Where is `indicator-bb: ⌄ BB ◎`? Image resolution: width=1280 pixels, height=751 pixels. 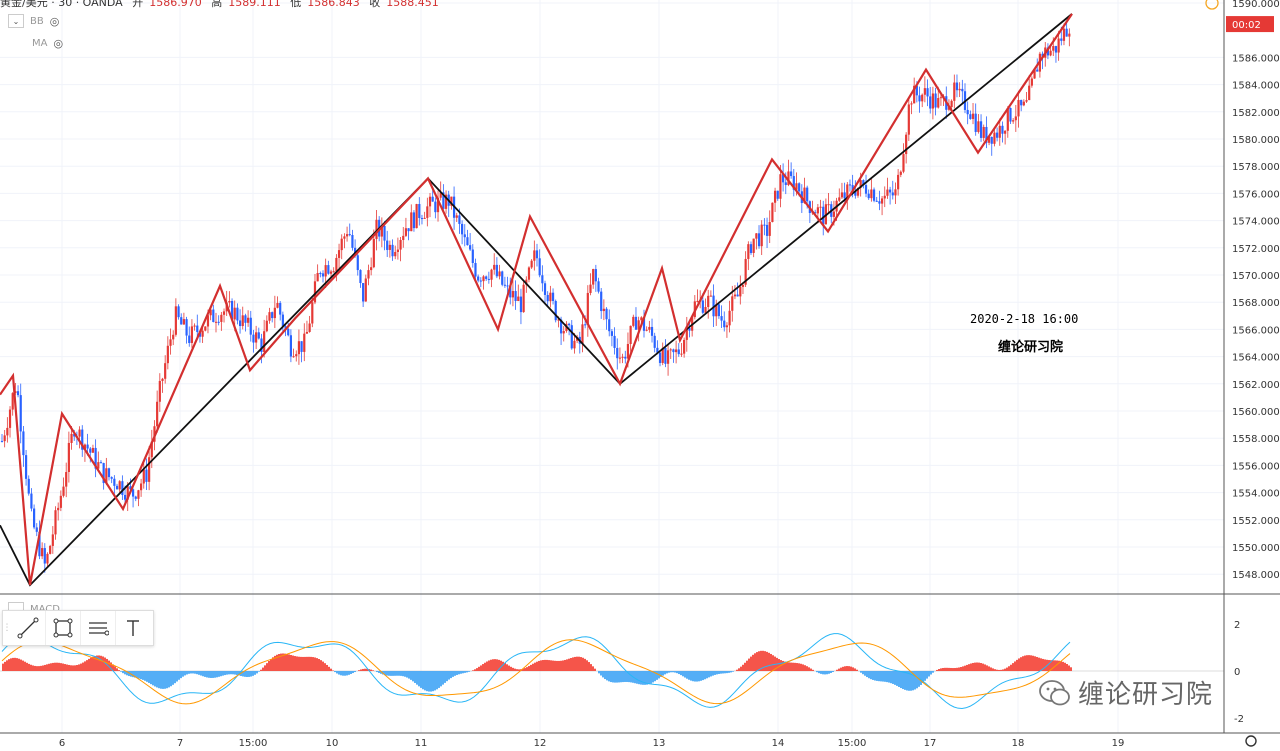 indicator-bb: ⌄ BB ◎ is located at coordinates (33, 21).